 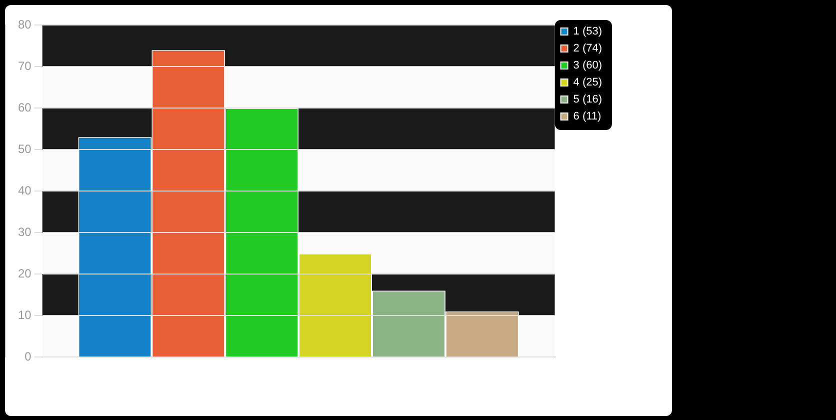 What do you see at coordinates (25, 231) in the screenshot?
I see `y-tick-label: 30` at bounding box center [25, 231].